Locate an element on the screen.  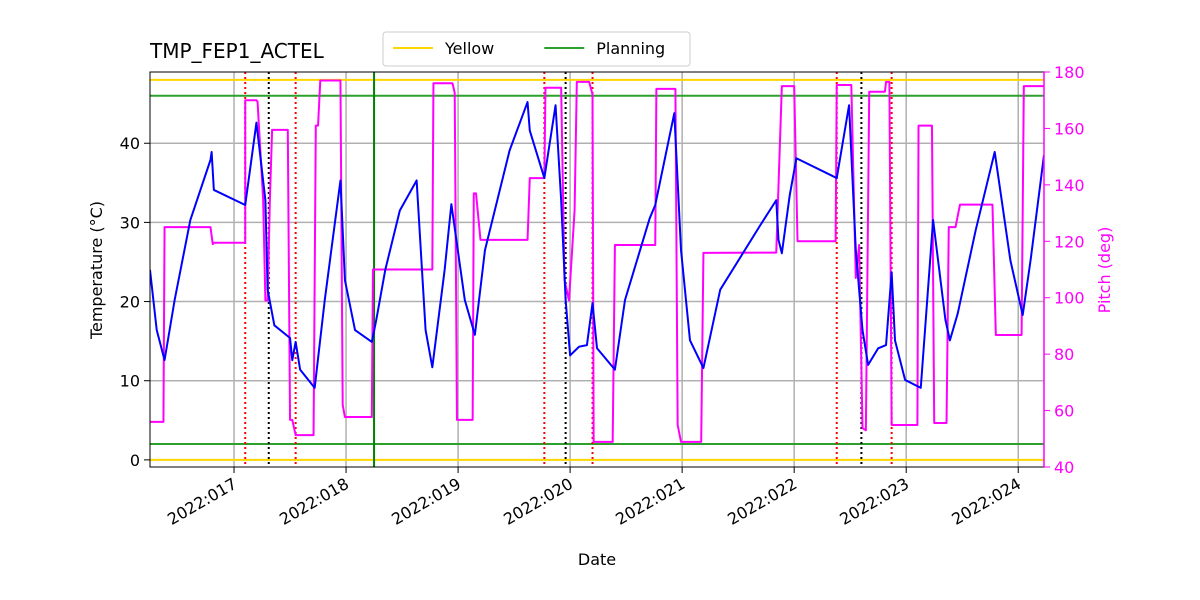
legend-label: Planning is located at coordinates (630, 48).